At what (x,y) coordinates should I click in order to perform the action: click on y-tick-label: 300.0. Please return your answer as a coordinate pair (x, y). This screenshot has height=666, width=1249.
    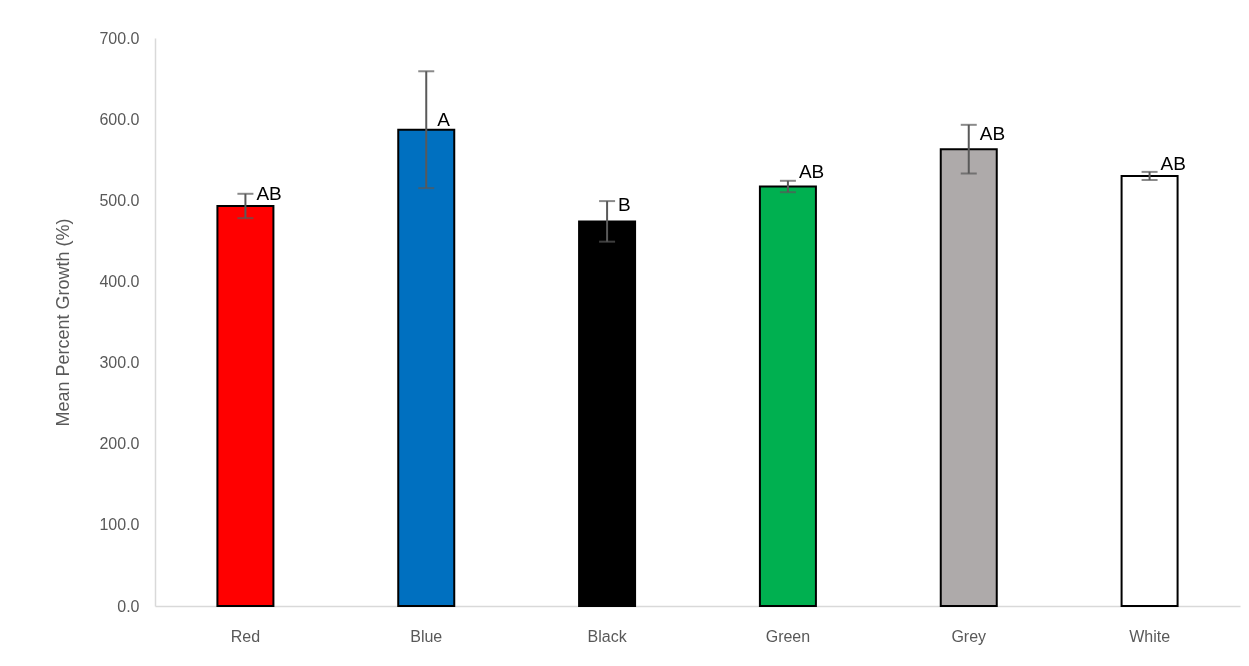
    Looking at the image, I should click on (119, 363).